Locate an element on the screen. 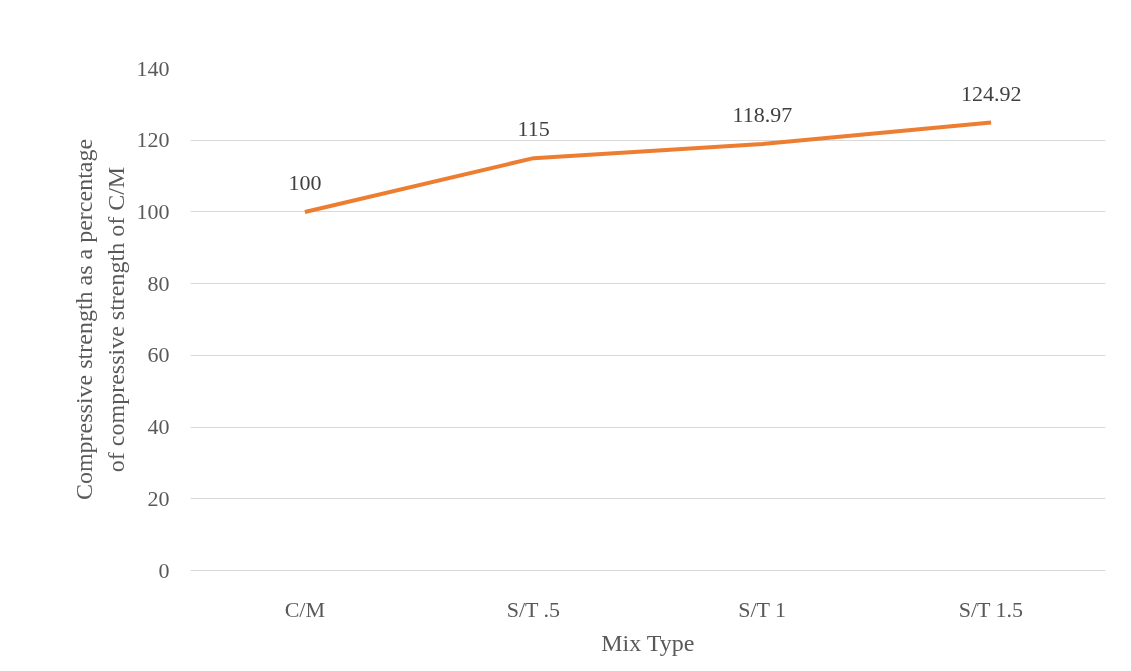 Image resolution: width=1131 pixels, height=671 pixels. y-tick-label: 100 is located at coordinates (153, 211).